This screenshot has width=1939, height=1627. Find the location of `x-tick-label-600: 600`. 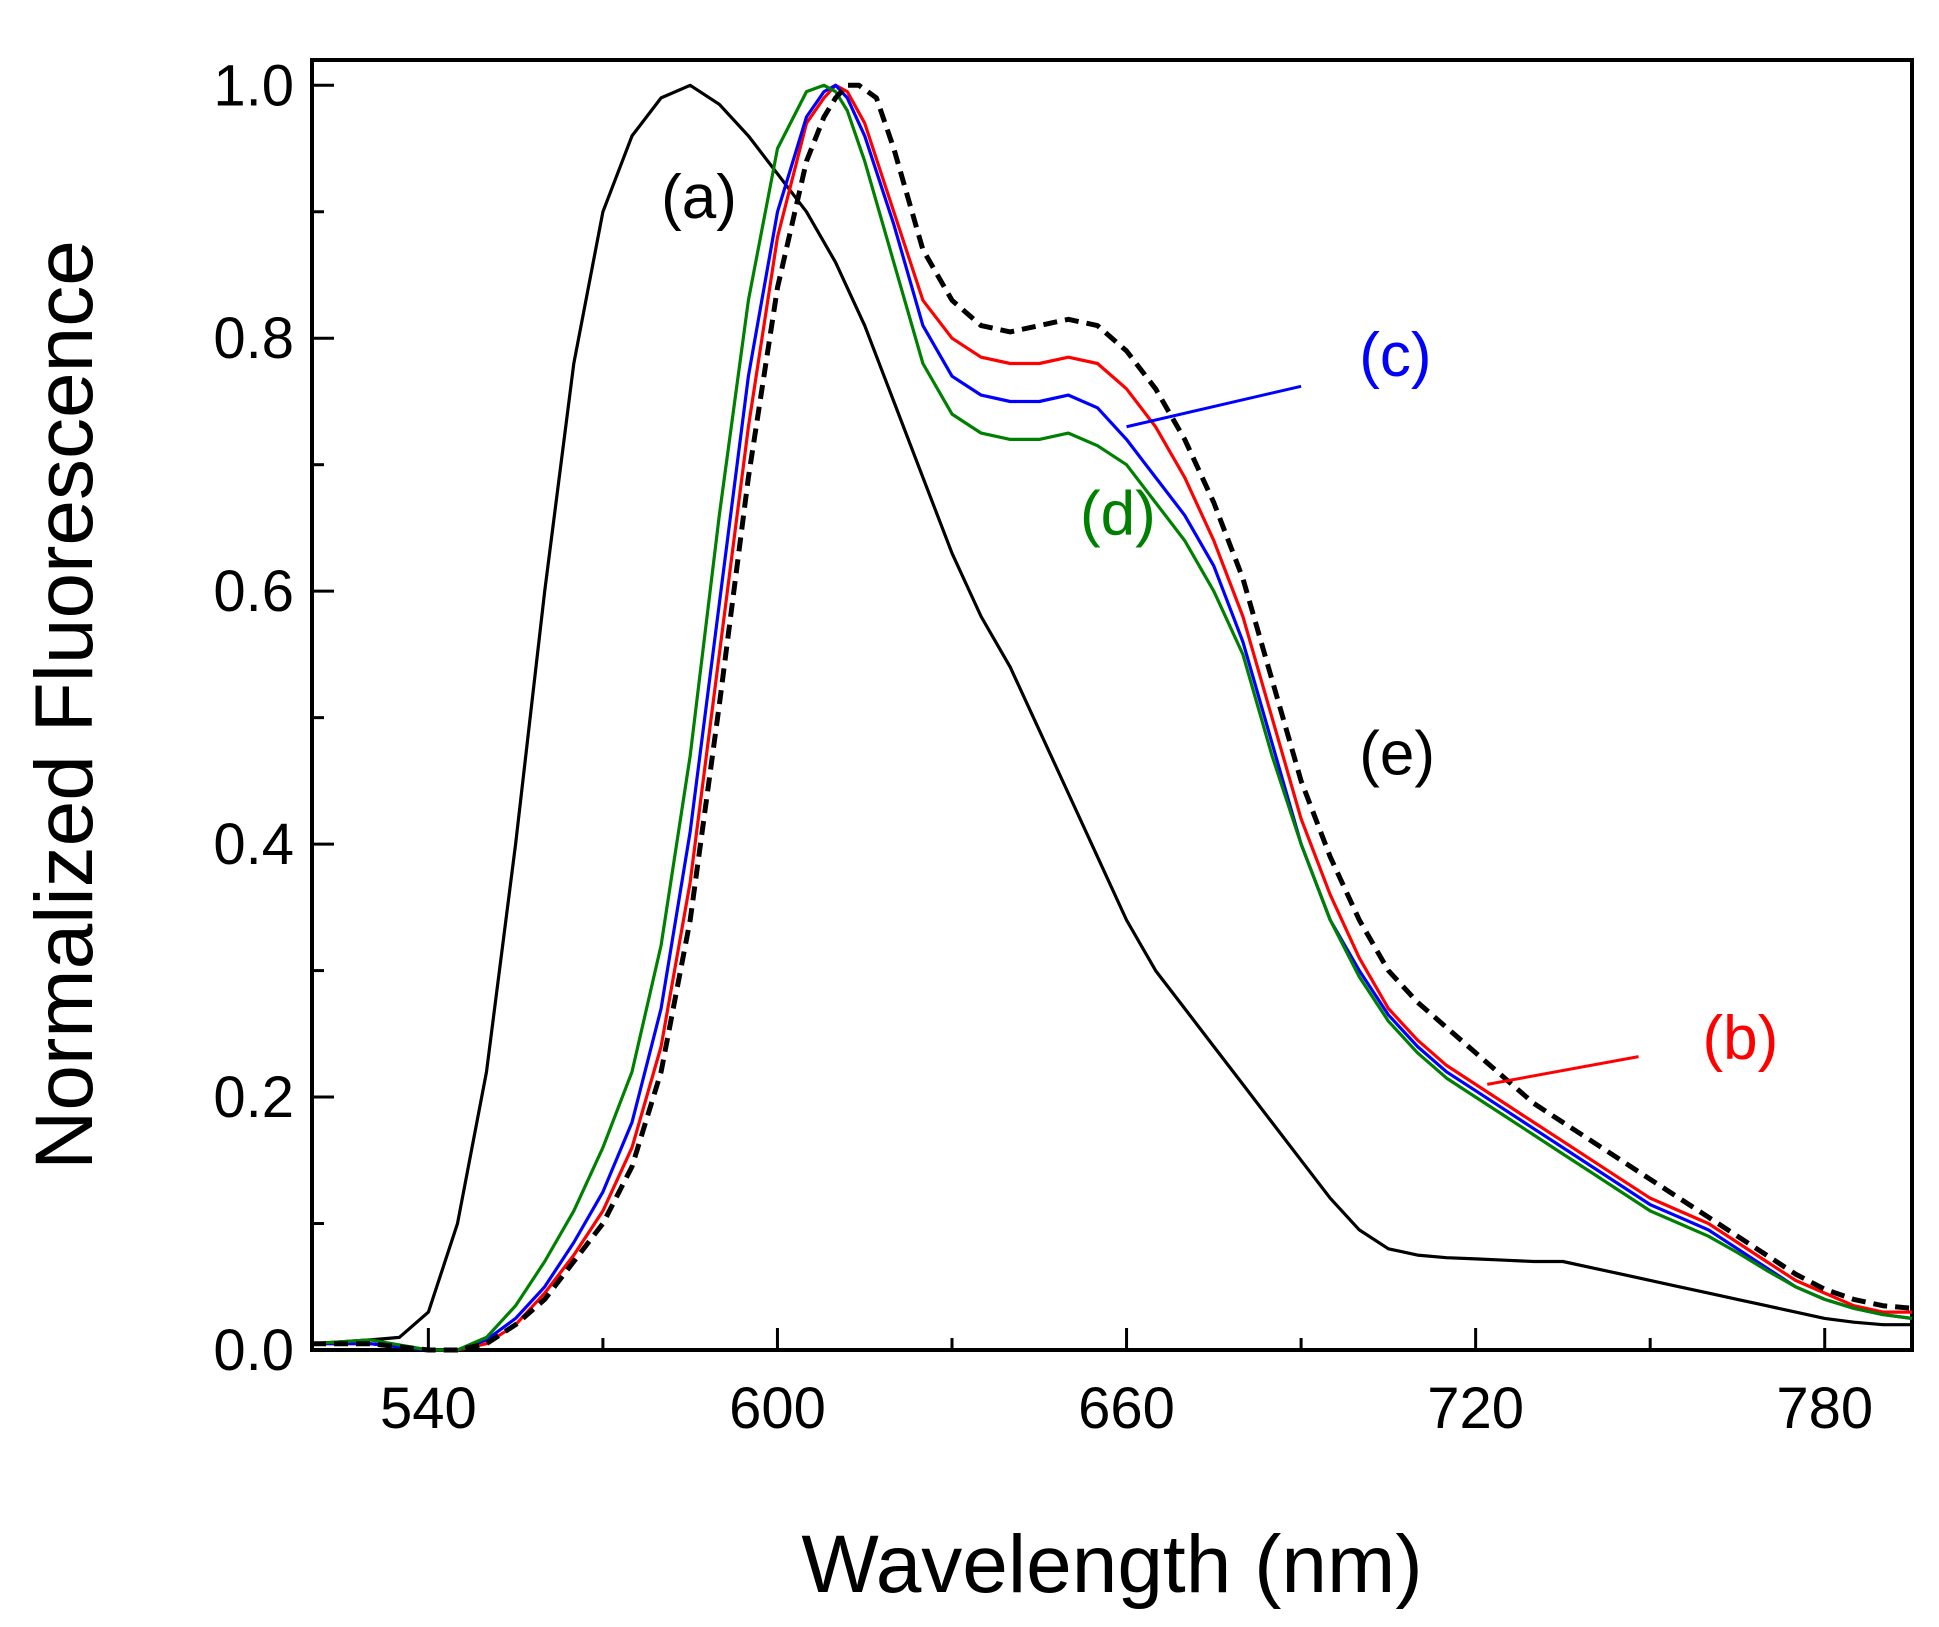

x-tick-label-600: 600 is located at coordinates (777, 1408).